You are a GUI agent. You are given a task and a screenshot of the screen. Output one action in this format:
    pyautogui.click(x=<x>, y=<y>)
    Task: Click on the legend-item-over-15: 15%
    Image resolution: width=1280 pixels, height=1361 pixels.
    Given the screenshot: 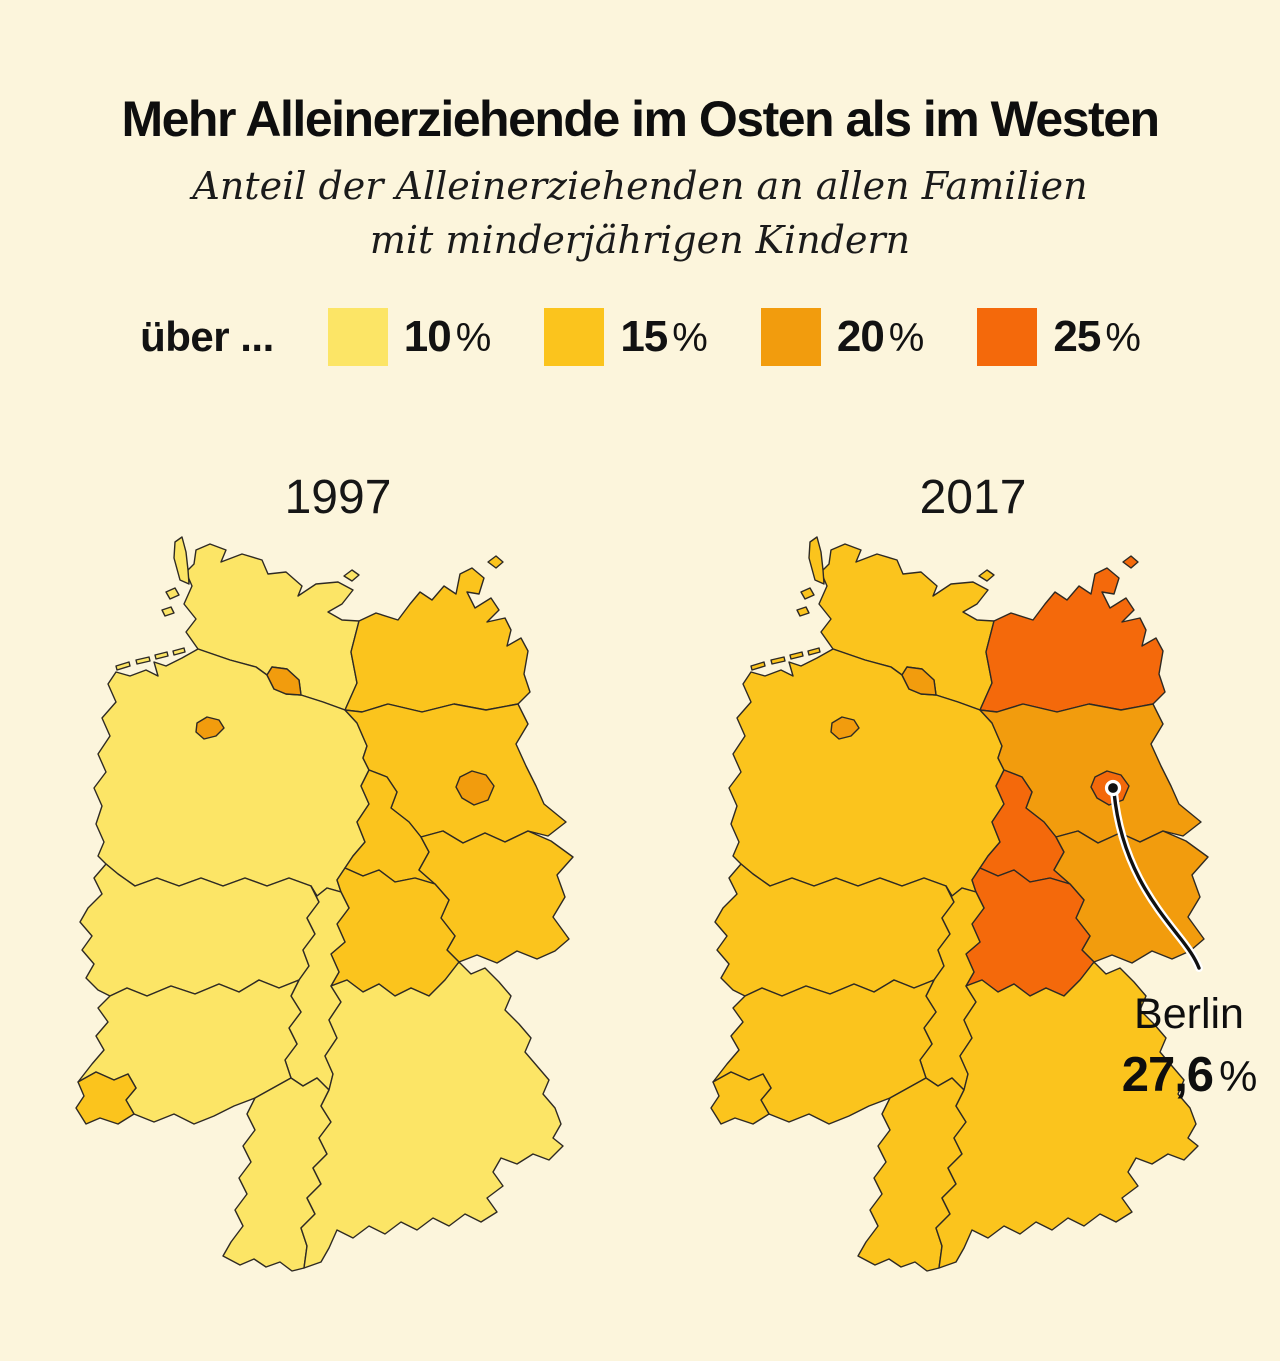 What is the action you would take?
    pyautogui.click(x=626, y=337)
    